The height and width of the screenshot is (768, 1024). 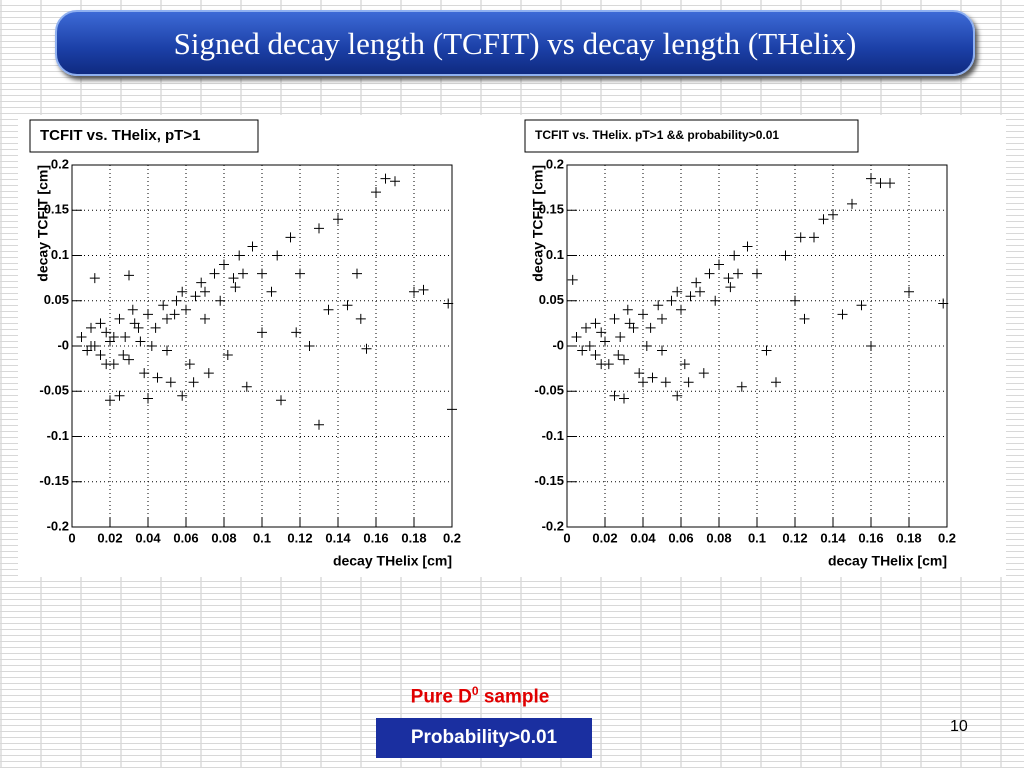 What do you see at coordinates (120, 135) in the screenshot?
I see `chart-title: TCFIT vs. THelix, pT>1` at bounding box center [120, 135].